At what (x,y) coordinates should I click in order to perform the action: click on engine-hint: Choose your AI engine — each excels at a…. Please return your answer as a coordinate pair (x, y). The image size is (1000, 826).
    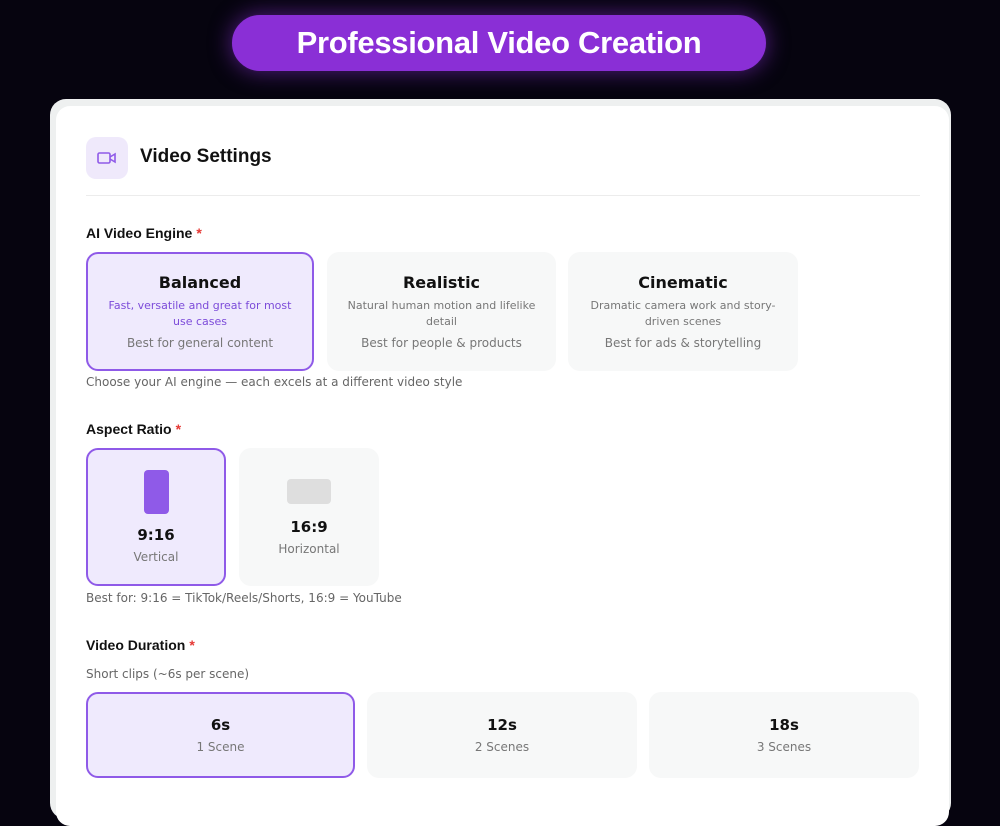
    Looking at the image, I should click on (274, 382).